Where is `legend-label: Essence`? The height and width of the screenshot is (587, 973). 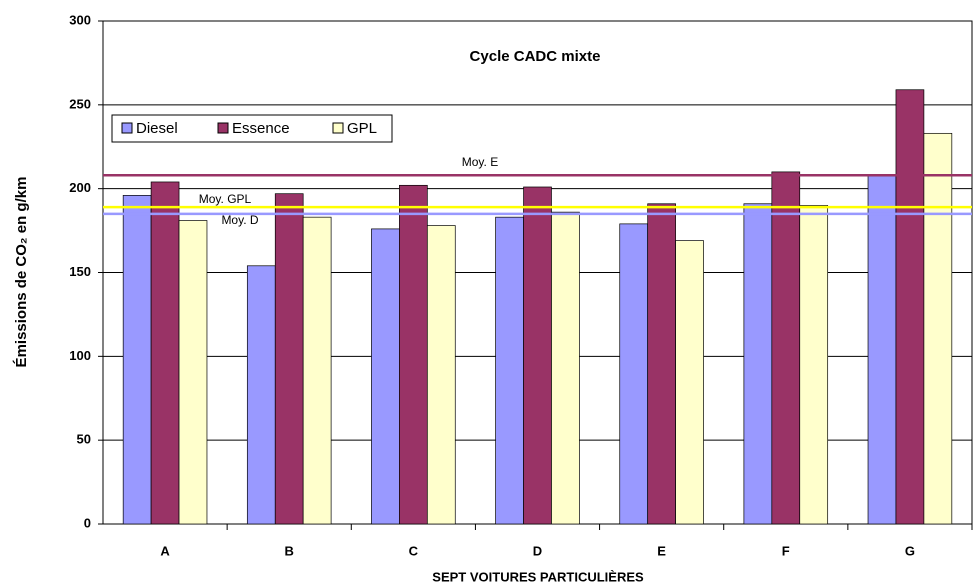
legend-label: Essence is located at coordinates (261, 128).